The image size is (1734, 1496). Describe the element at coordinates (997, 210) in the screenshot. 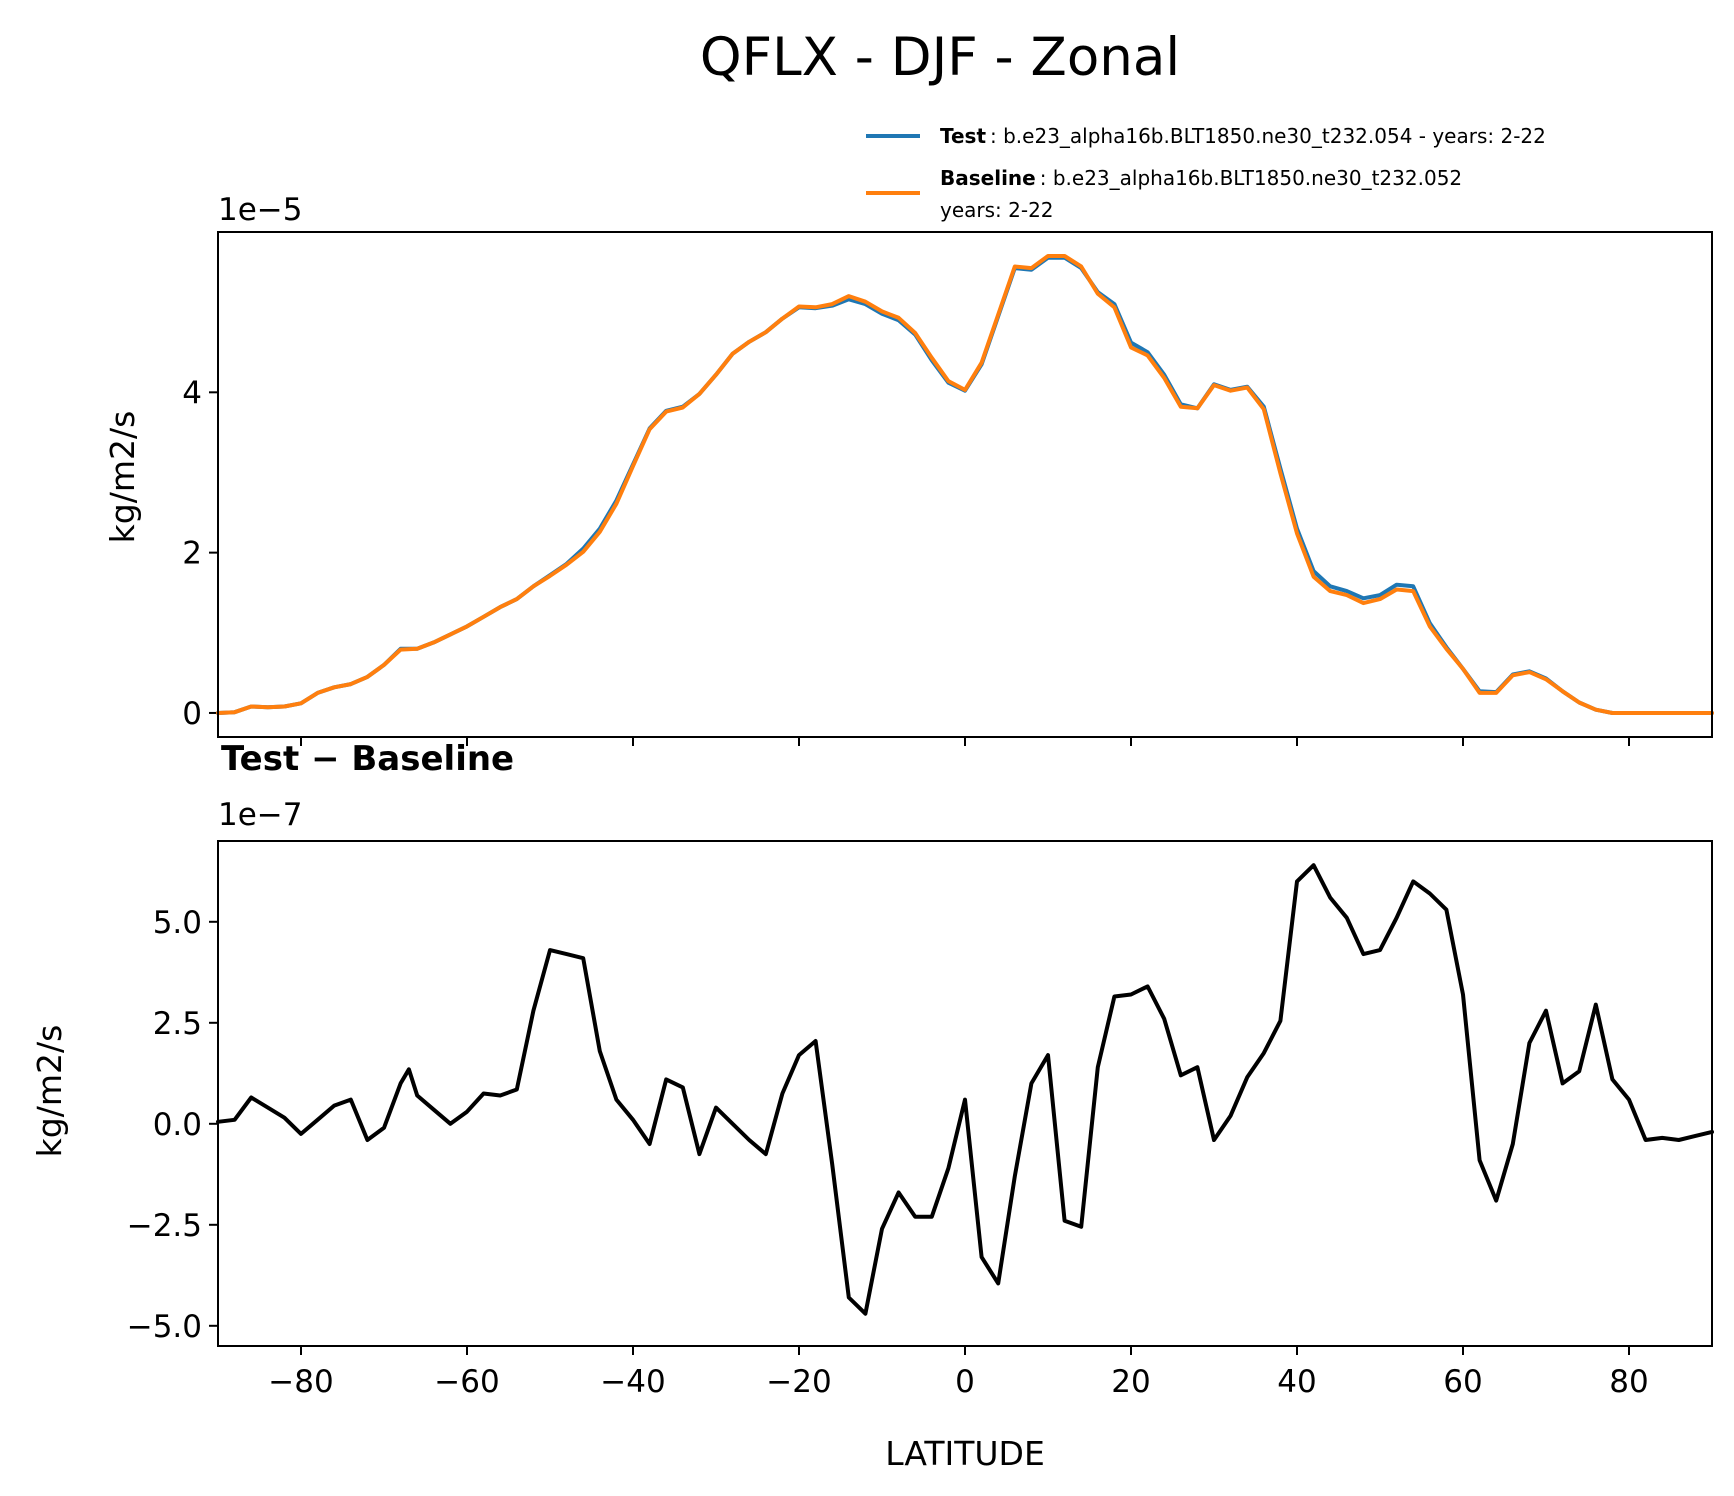

I see `legend-baseline-years: years: 2-22` at that location.